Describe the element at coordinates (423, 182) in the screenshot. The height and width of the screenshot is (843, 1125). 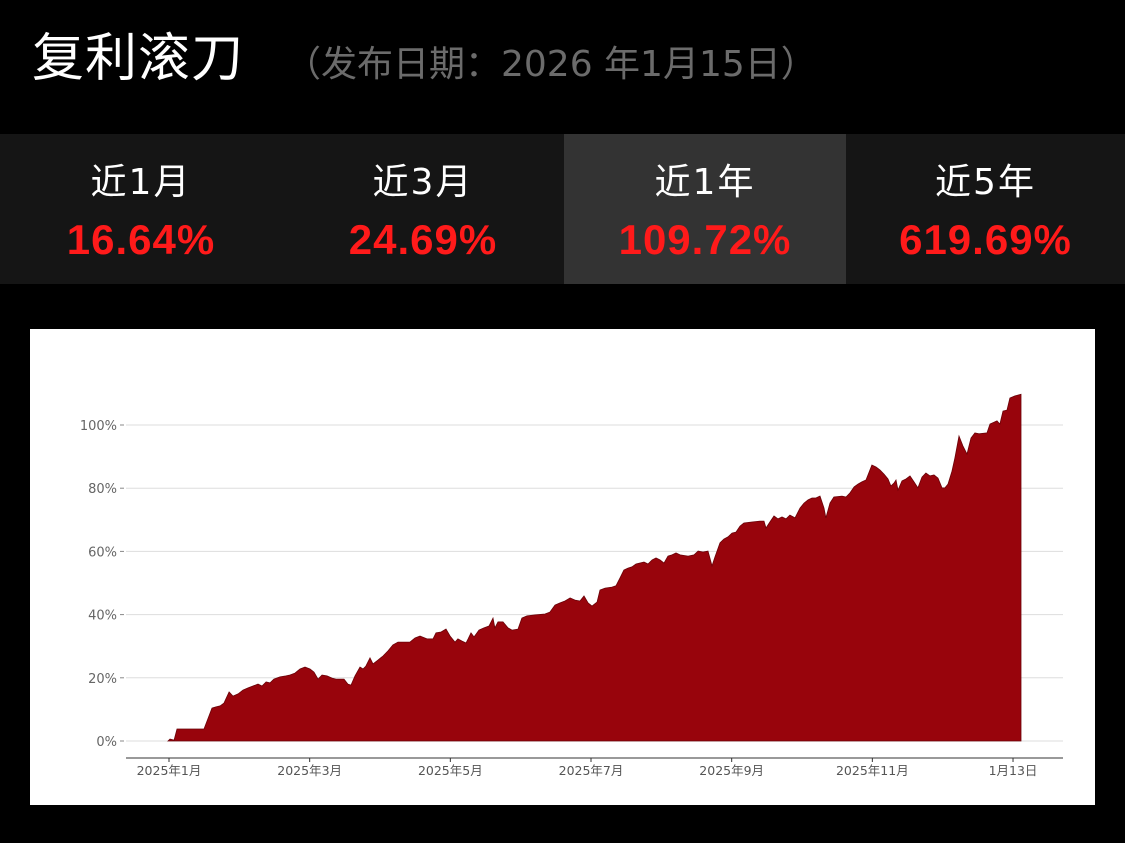
I see `tab-label: 近3月` at that location.